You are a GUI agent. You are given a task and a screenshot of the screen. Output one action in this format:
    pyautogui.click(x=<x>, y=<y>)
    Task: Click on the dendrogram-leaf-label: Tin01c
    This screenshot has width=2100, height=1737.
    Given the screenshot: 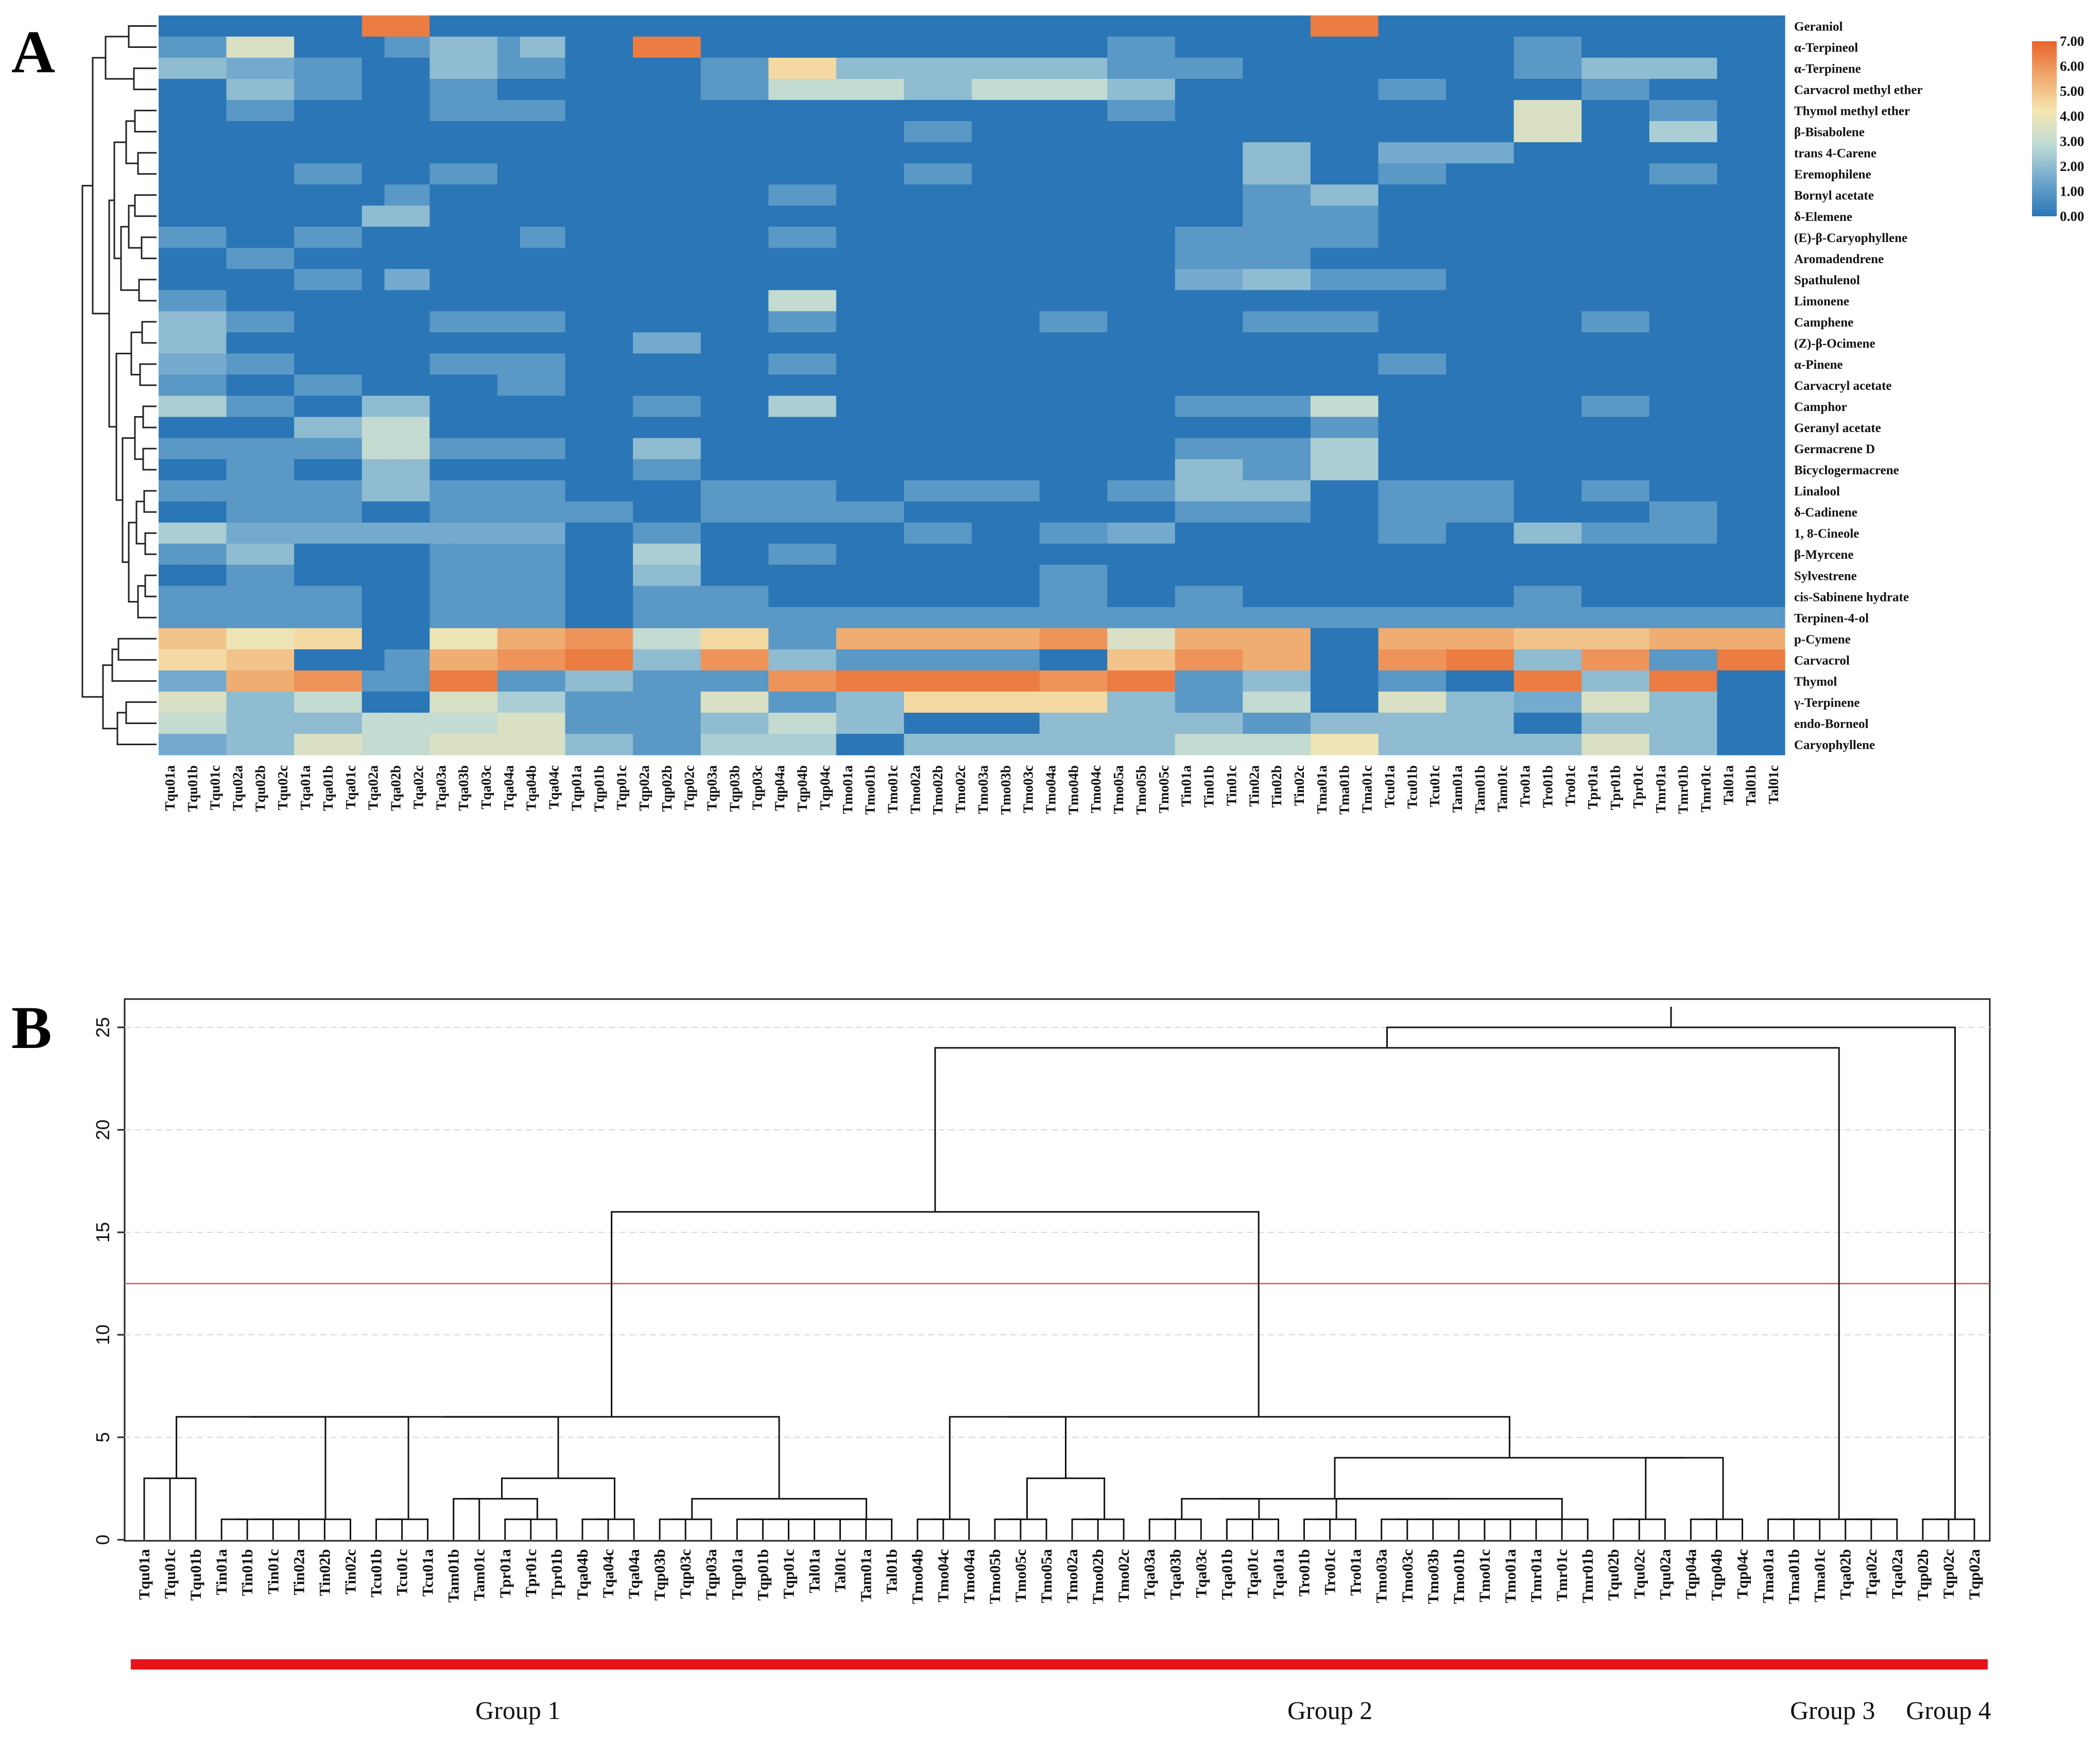 What is the action you would take?
    pyautogui.click(x=273, y=1571)
    